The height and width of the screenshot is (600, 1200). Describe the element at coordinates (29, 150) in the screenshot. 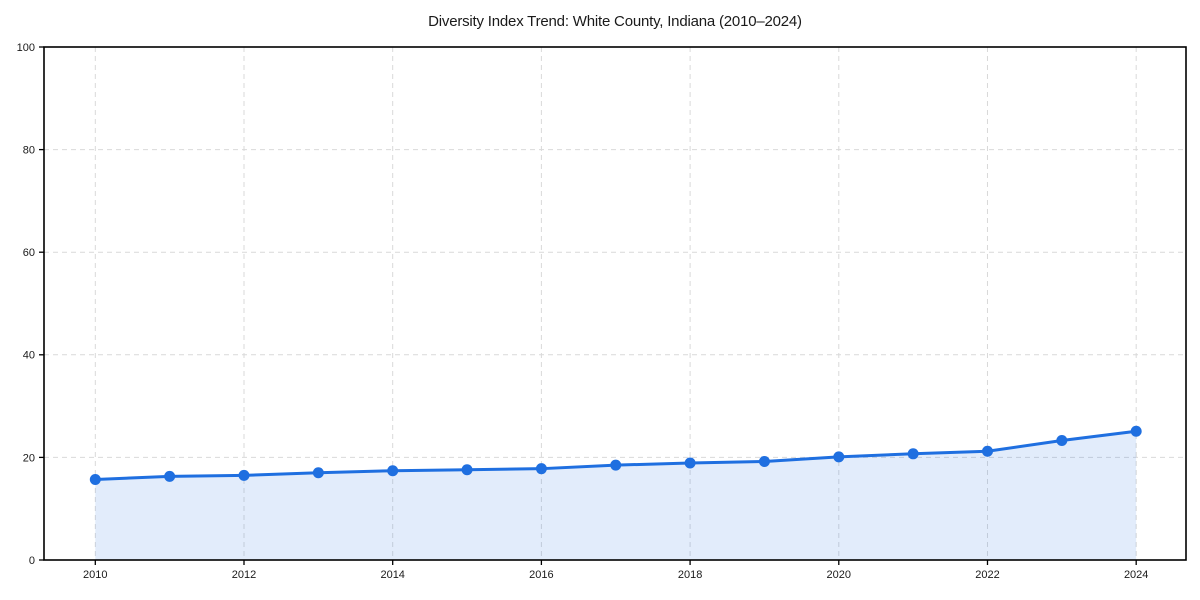

I see `y-tick-label: 80` at that location.